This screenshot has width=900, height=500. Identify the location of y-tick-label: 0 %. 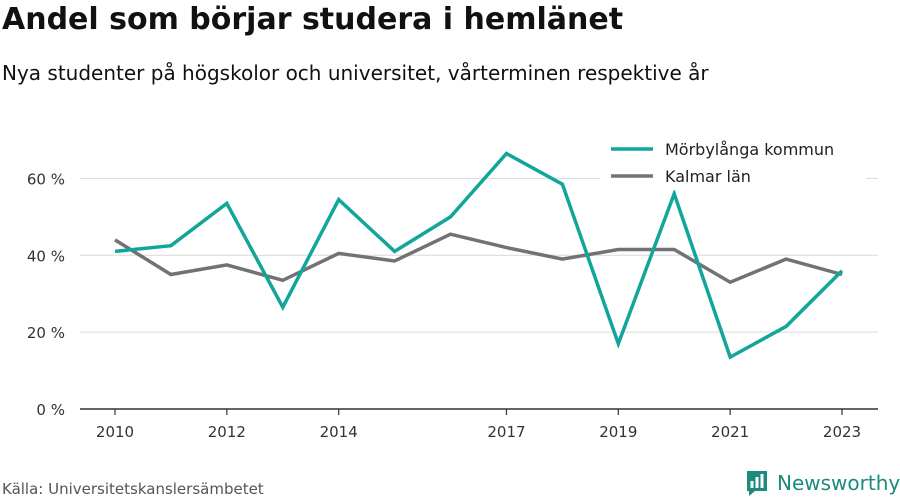
(50, 410).